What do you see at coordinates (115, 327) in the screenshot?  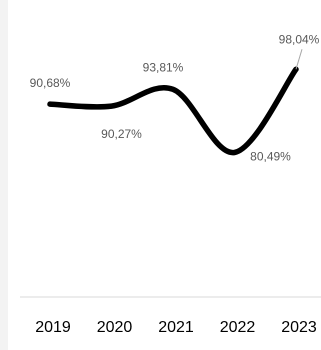 I see `x-tick-label: 2020` at bounding box center [115, 327].